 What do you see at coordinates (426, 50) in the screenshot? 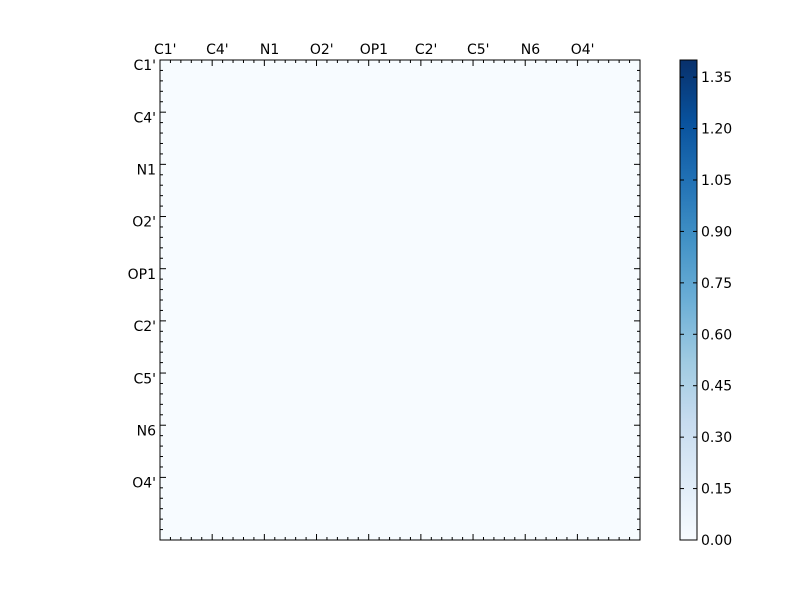
I see `x-tick-label: C2'` at bounding box center [426, 50].